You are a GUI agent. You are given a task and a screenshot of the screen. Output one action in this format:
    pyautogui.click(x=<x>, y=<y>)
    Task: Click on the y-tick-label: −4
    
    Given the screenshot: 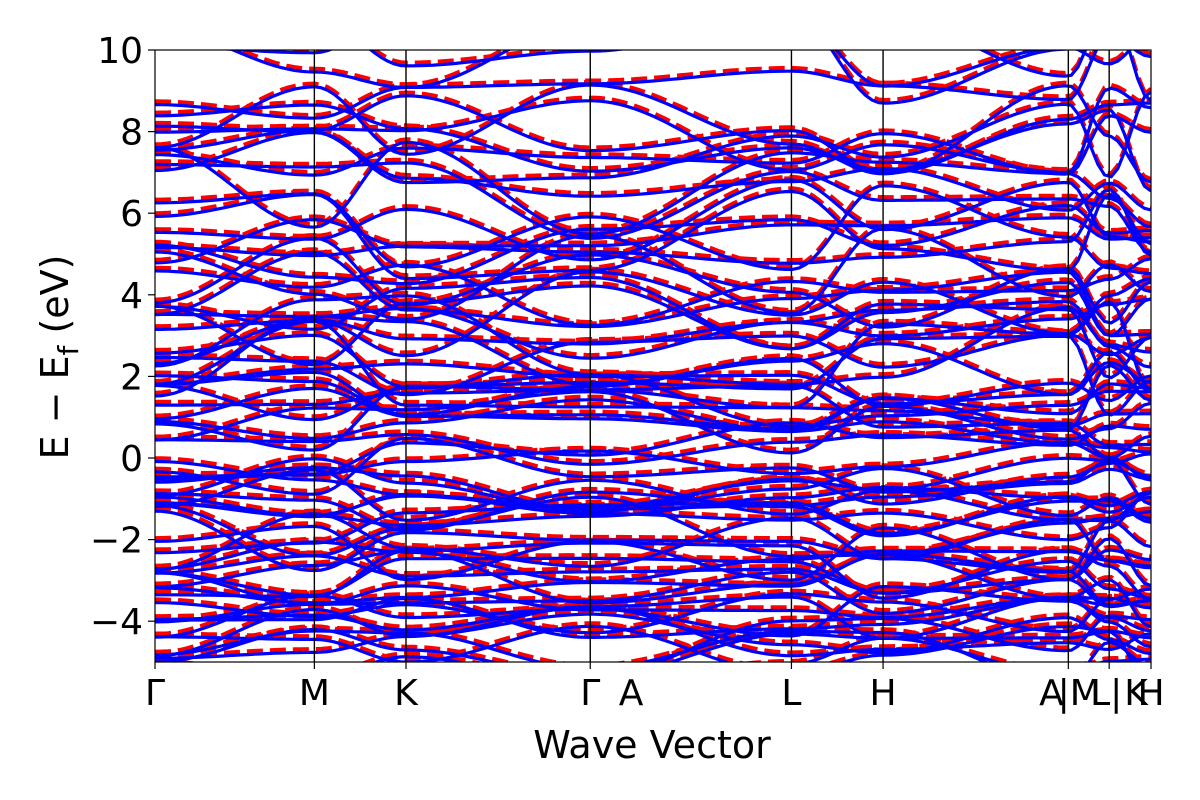 What is the action you would take?
    pyautogui.click(x=116, y=622)
    